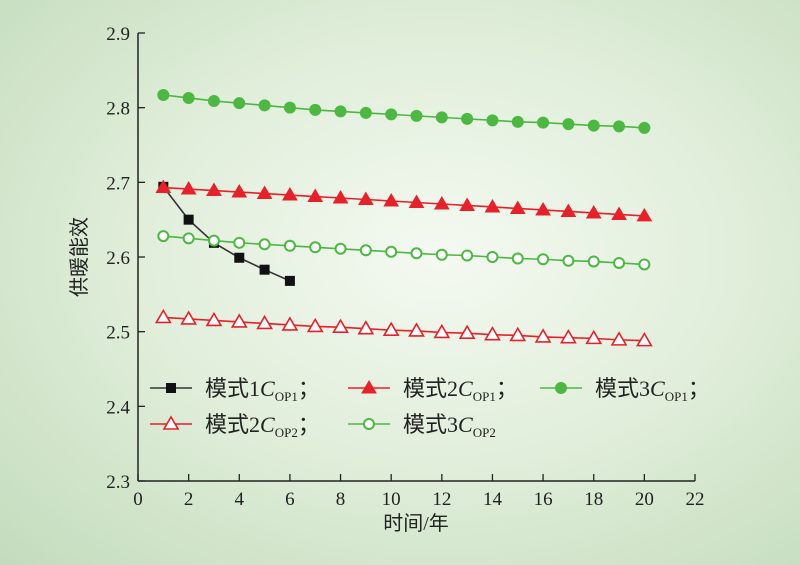 This screenshot has width=800, height=565. What do you see at coordinates (226, 234) in the screenshot?
I see `series-line` at bounding box center [226, 234].